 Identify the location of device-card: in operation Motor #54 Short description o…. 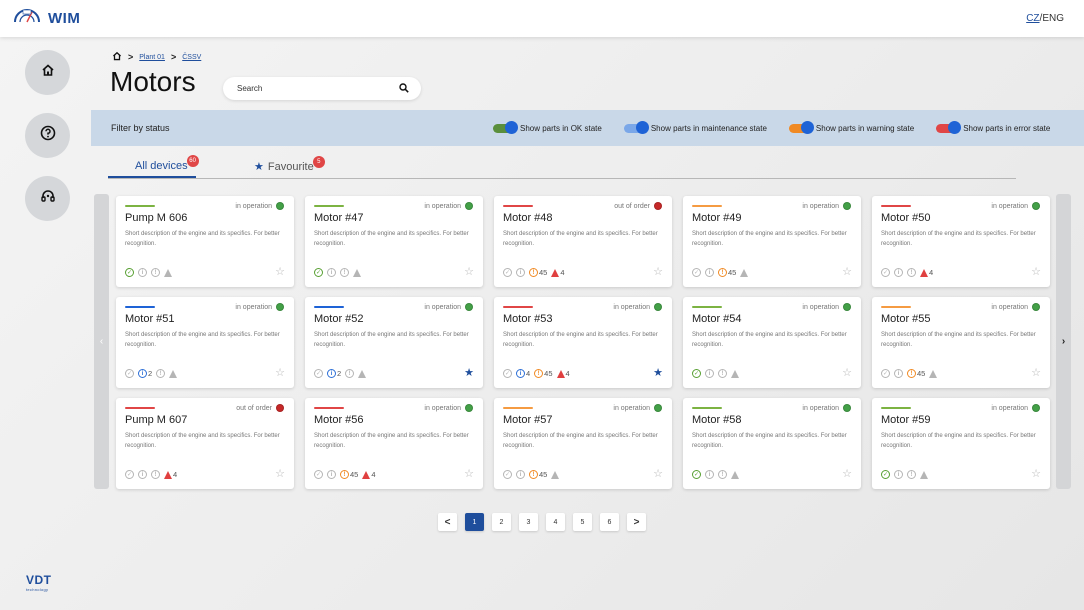
(772, 342).